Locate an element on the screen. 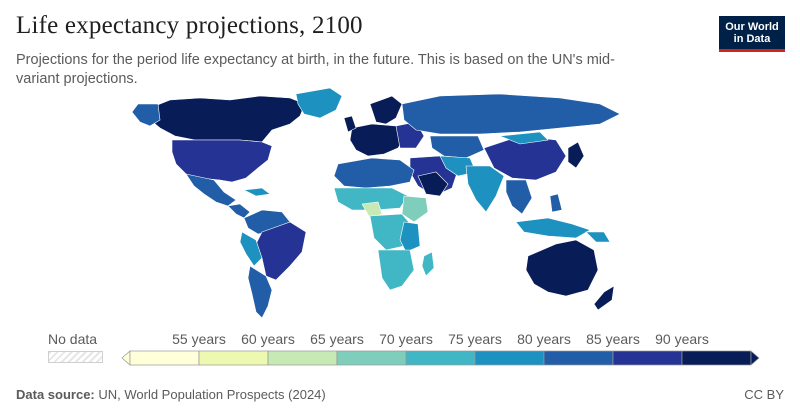 The width and height of the screenshot is (800, 418). japan-korea is located at coordinates (576, 155).